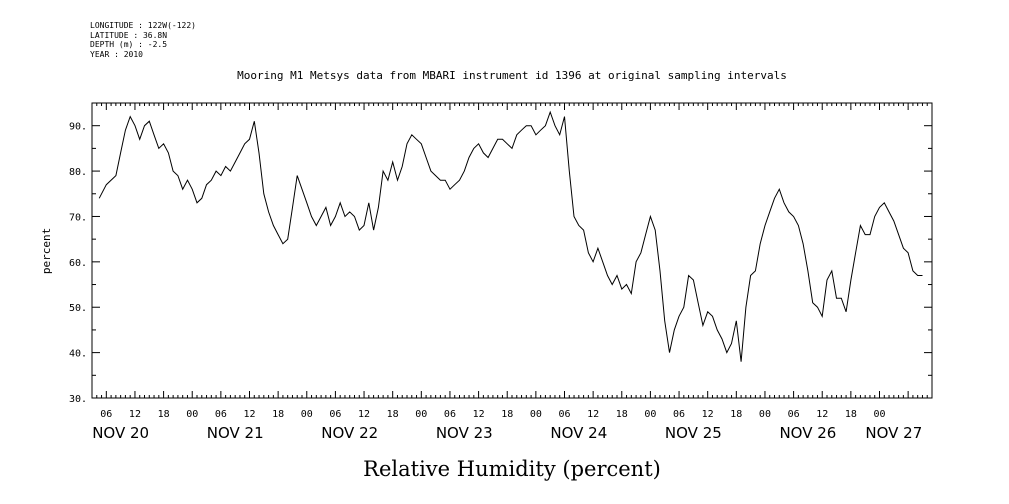 The image size is (1009, 504). Describe the element at coordinates (78, 354) in the screenshot. I see `y-tick-label: 40.` at that location.